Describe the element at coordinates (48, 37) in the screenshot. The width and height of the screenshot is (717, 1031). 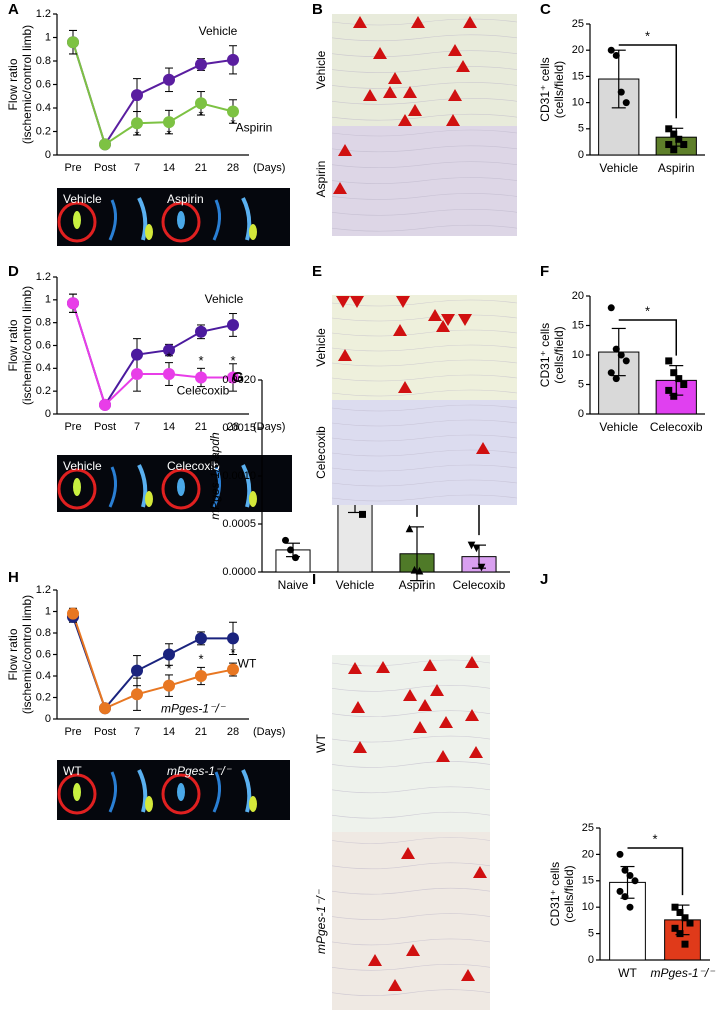
I see `y-tick-label: 1` at that location.